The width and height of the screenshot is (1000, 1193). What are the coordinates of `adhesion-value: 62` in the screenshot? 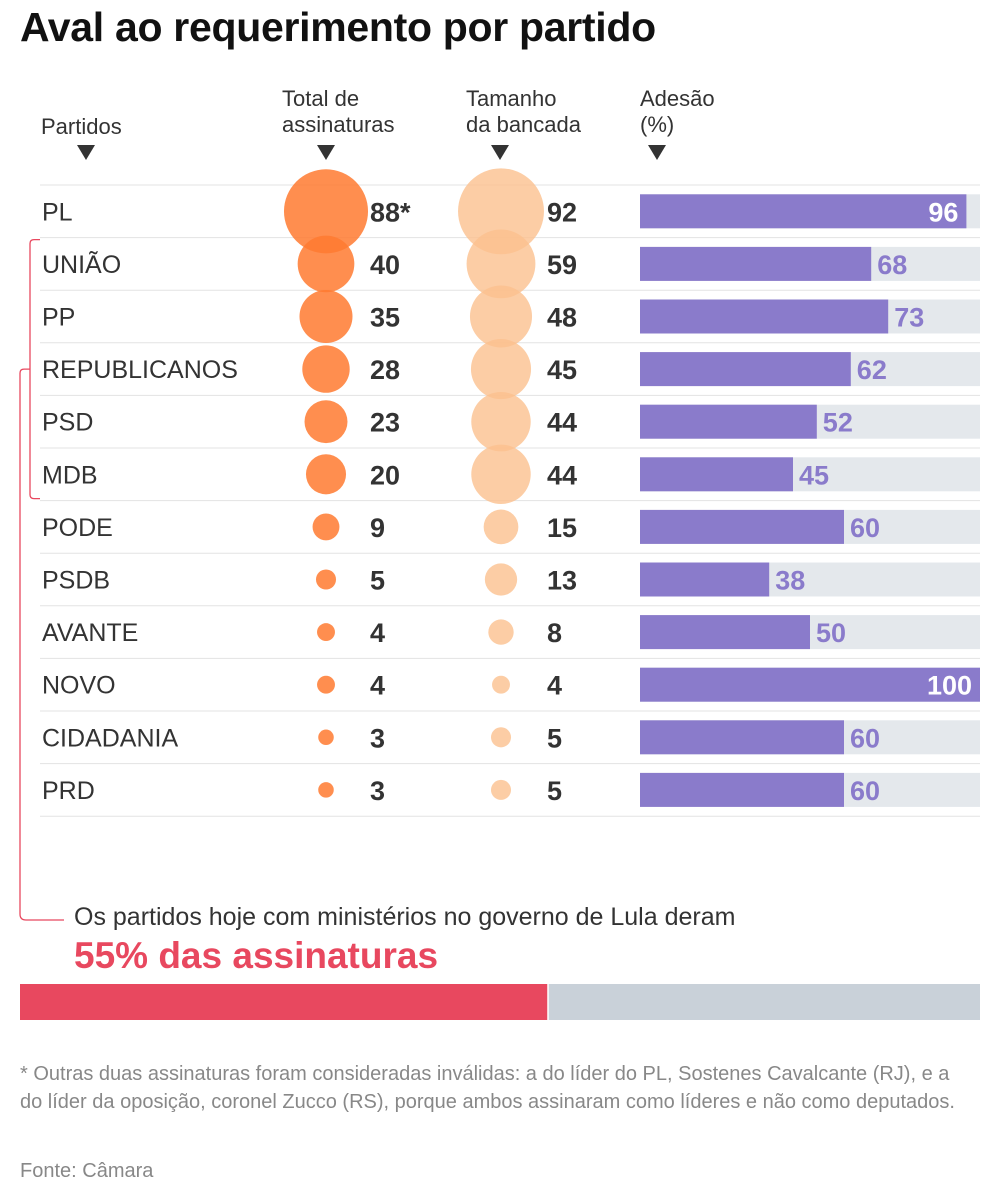 It's located at (872, 370).